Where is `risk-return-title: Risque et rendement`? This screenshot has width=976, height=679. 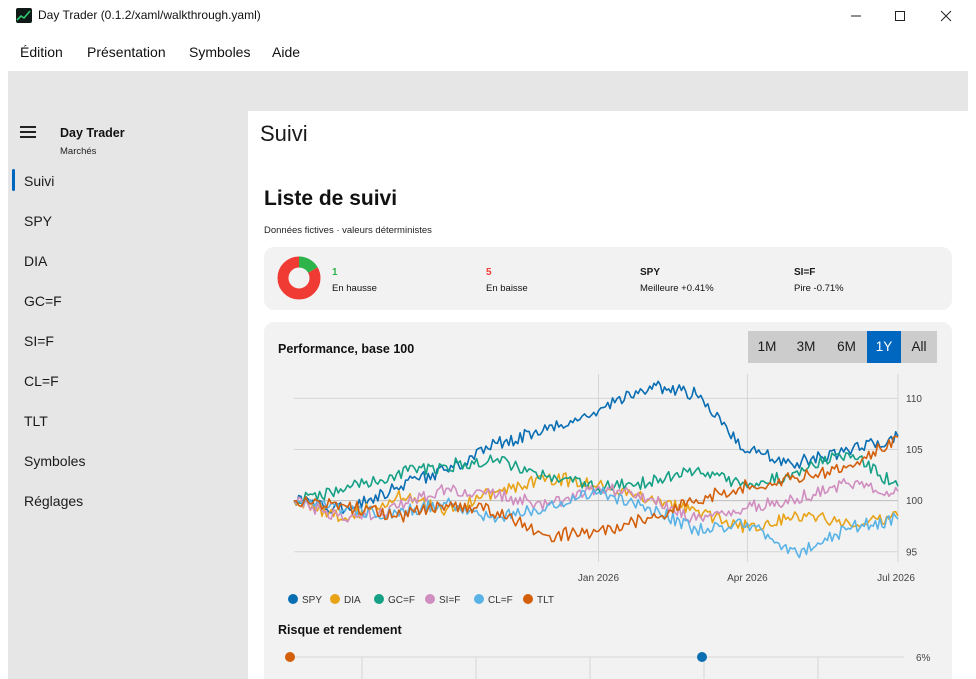 risk-return-title: Risque et rendement is located at coordinates (340, 630).